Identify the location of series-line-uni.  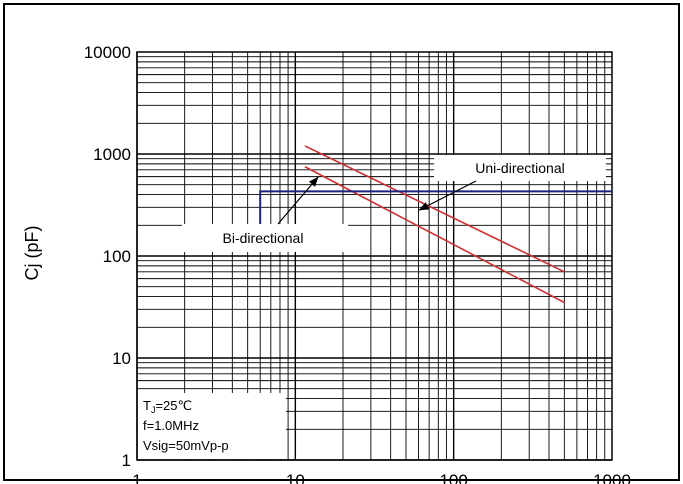
(434, 209).